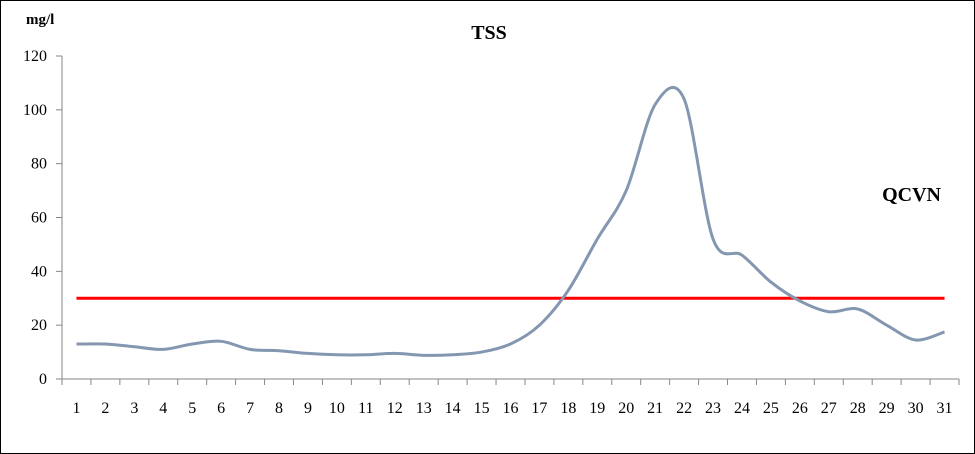 The image size is (975, 454). Describe the element at coordinates (163, 408) in the screenshot. I see `x-tick-label: 4` at that location.